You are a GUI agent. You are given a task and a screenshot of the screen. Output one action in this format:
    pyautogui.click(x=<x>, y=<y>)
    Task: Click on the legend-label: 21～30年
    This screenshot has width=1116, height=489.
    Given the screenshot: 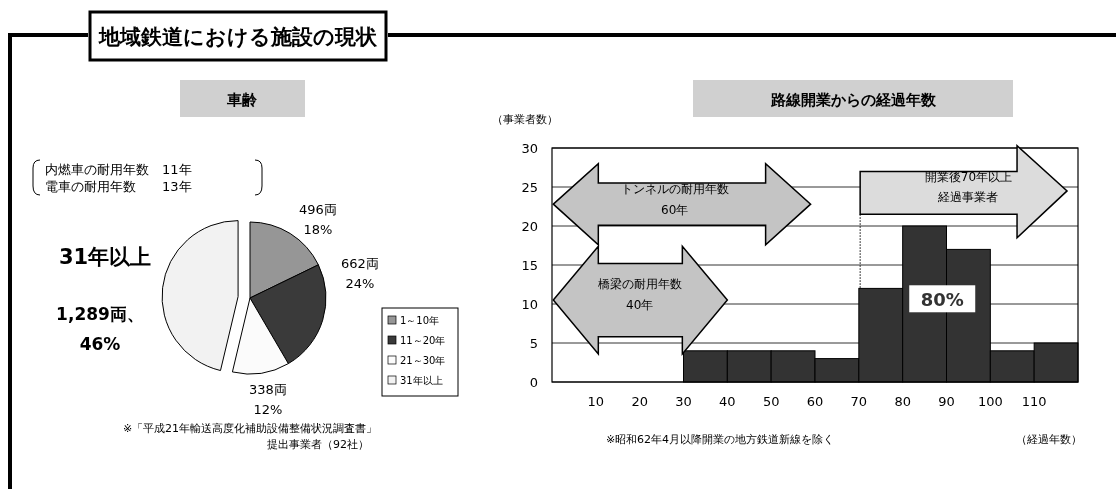 What is the action you would take?
    pyautogui.click(x=423, y=360)
    